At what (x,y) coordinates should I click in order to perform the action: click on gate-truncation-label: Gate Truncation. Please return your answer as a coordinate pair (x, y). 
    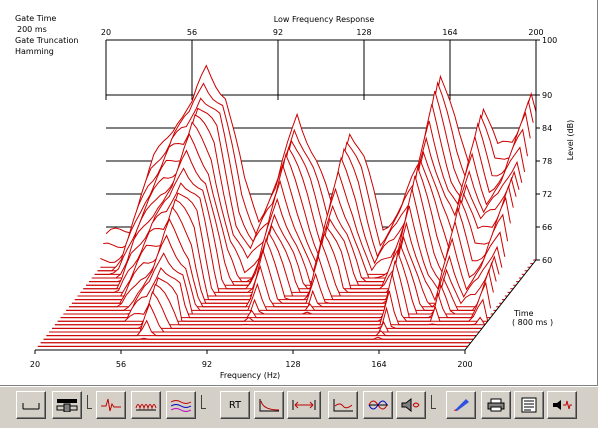
    Looking at the image, I should click on (47, 40).